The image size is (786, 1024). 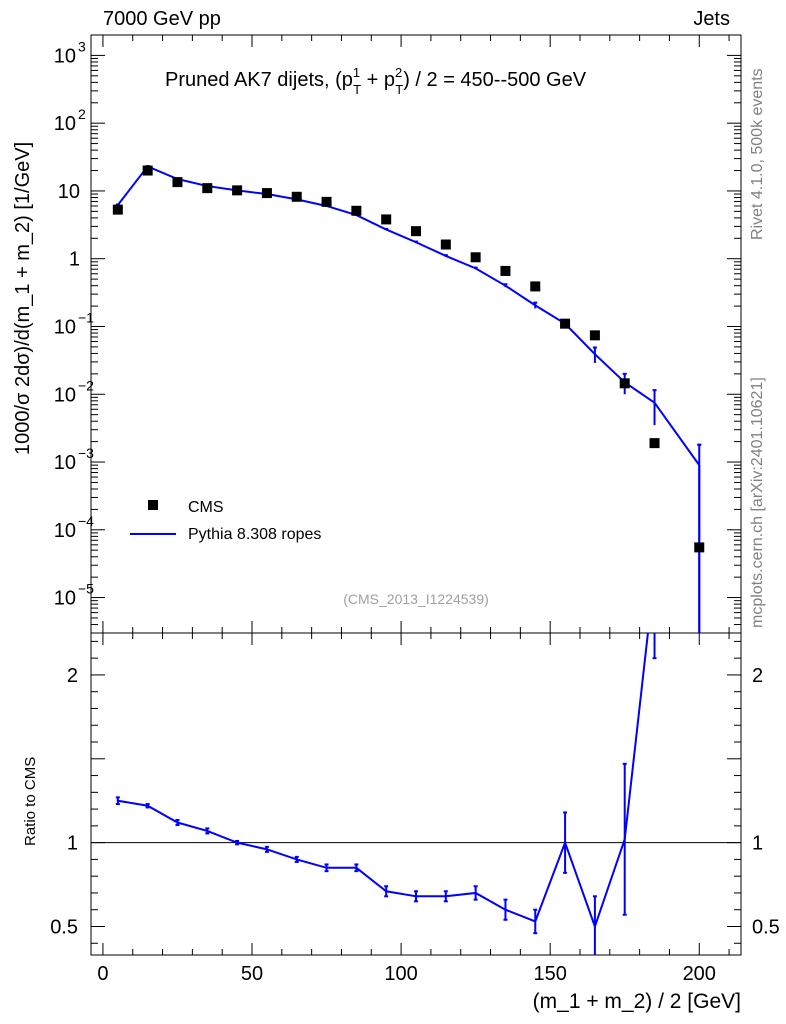 What do you see at coordinates (711, 19) in the screenshot?
I see `header-right: Jets` at bounding box center [711, 19].